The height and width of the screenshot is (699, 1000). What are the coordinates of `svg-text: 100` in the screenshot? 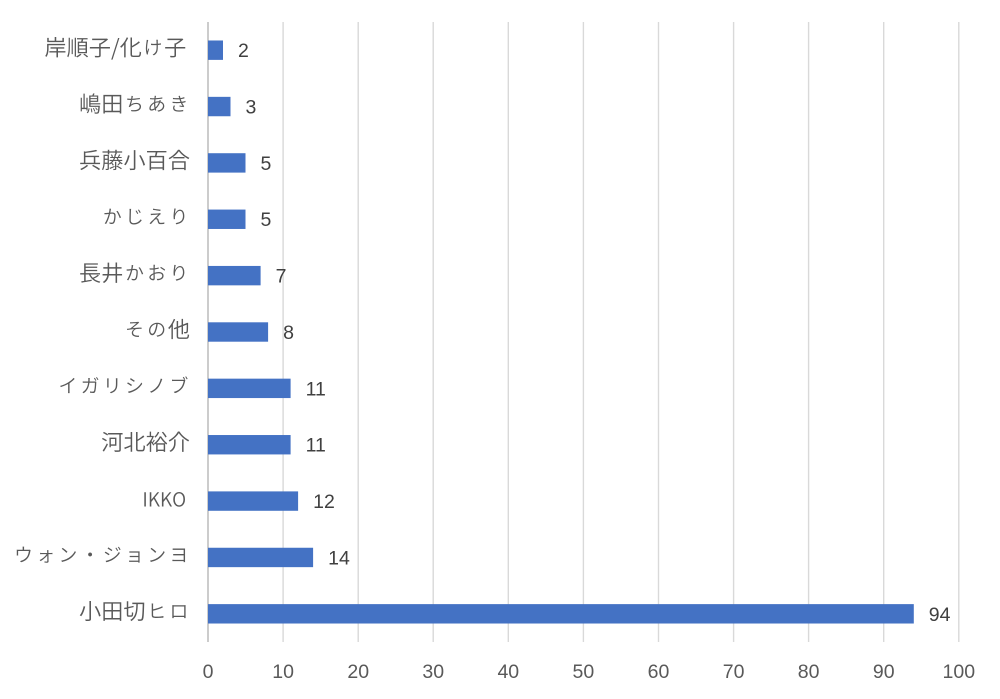 It's located at (959, 672).